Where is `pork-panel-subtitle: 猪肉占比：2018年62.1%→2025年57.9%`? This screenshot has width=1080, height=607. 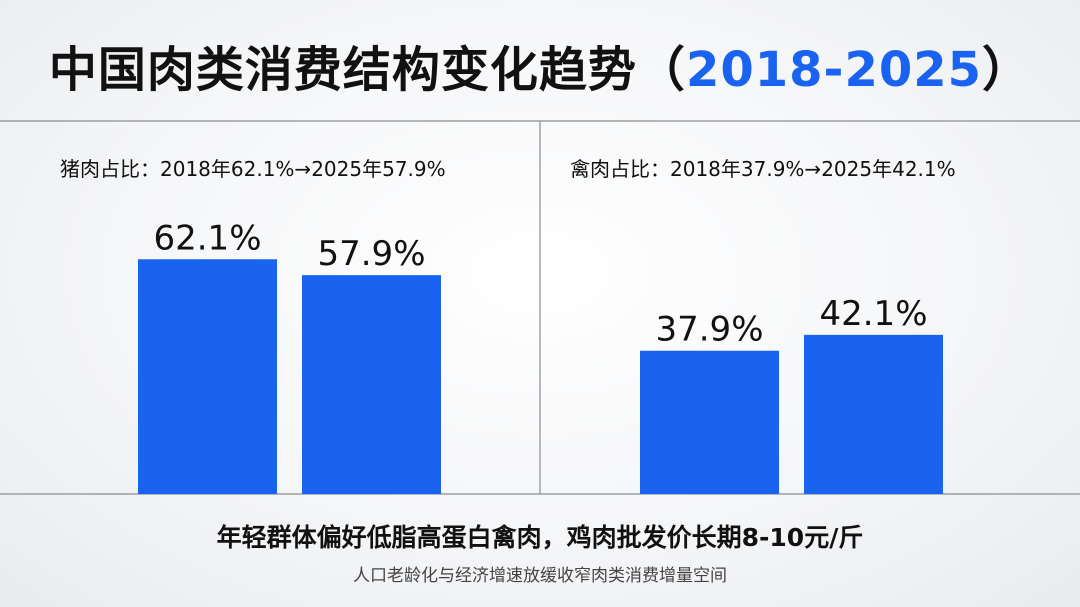
pork-panel-subtitle: 猪肉占比：2018年62.1%→2025年57.9% is located at coordinates (253, 169).